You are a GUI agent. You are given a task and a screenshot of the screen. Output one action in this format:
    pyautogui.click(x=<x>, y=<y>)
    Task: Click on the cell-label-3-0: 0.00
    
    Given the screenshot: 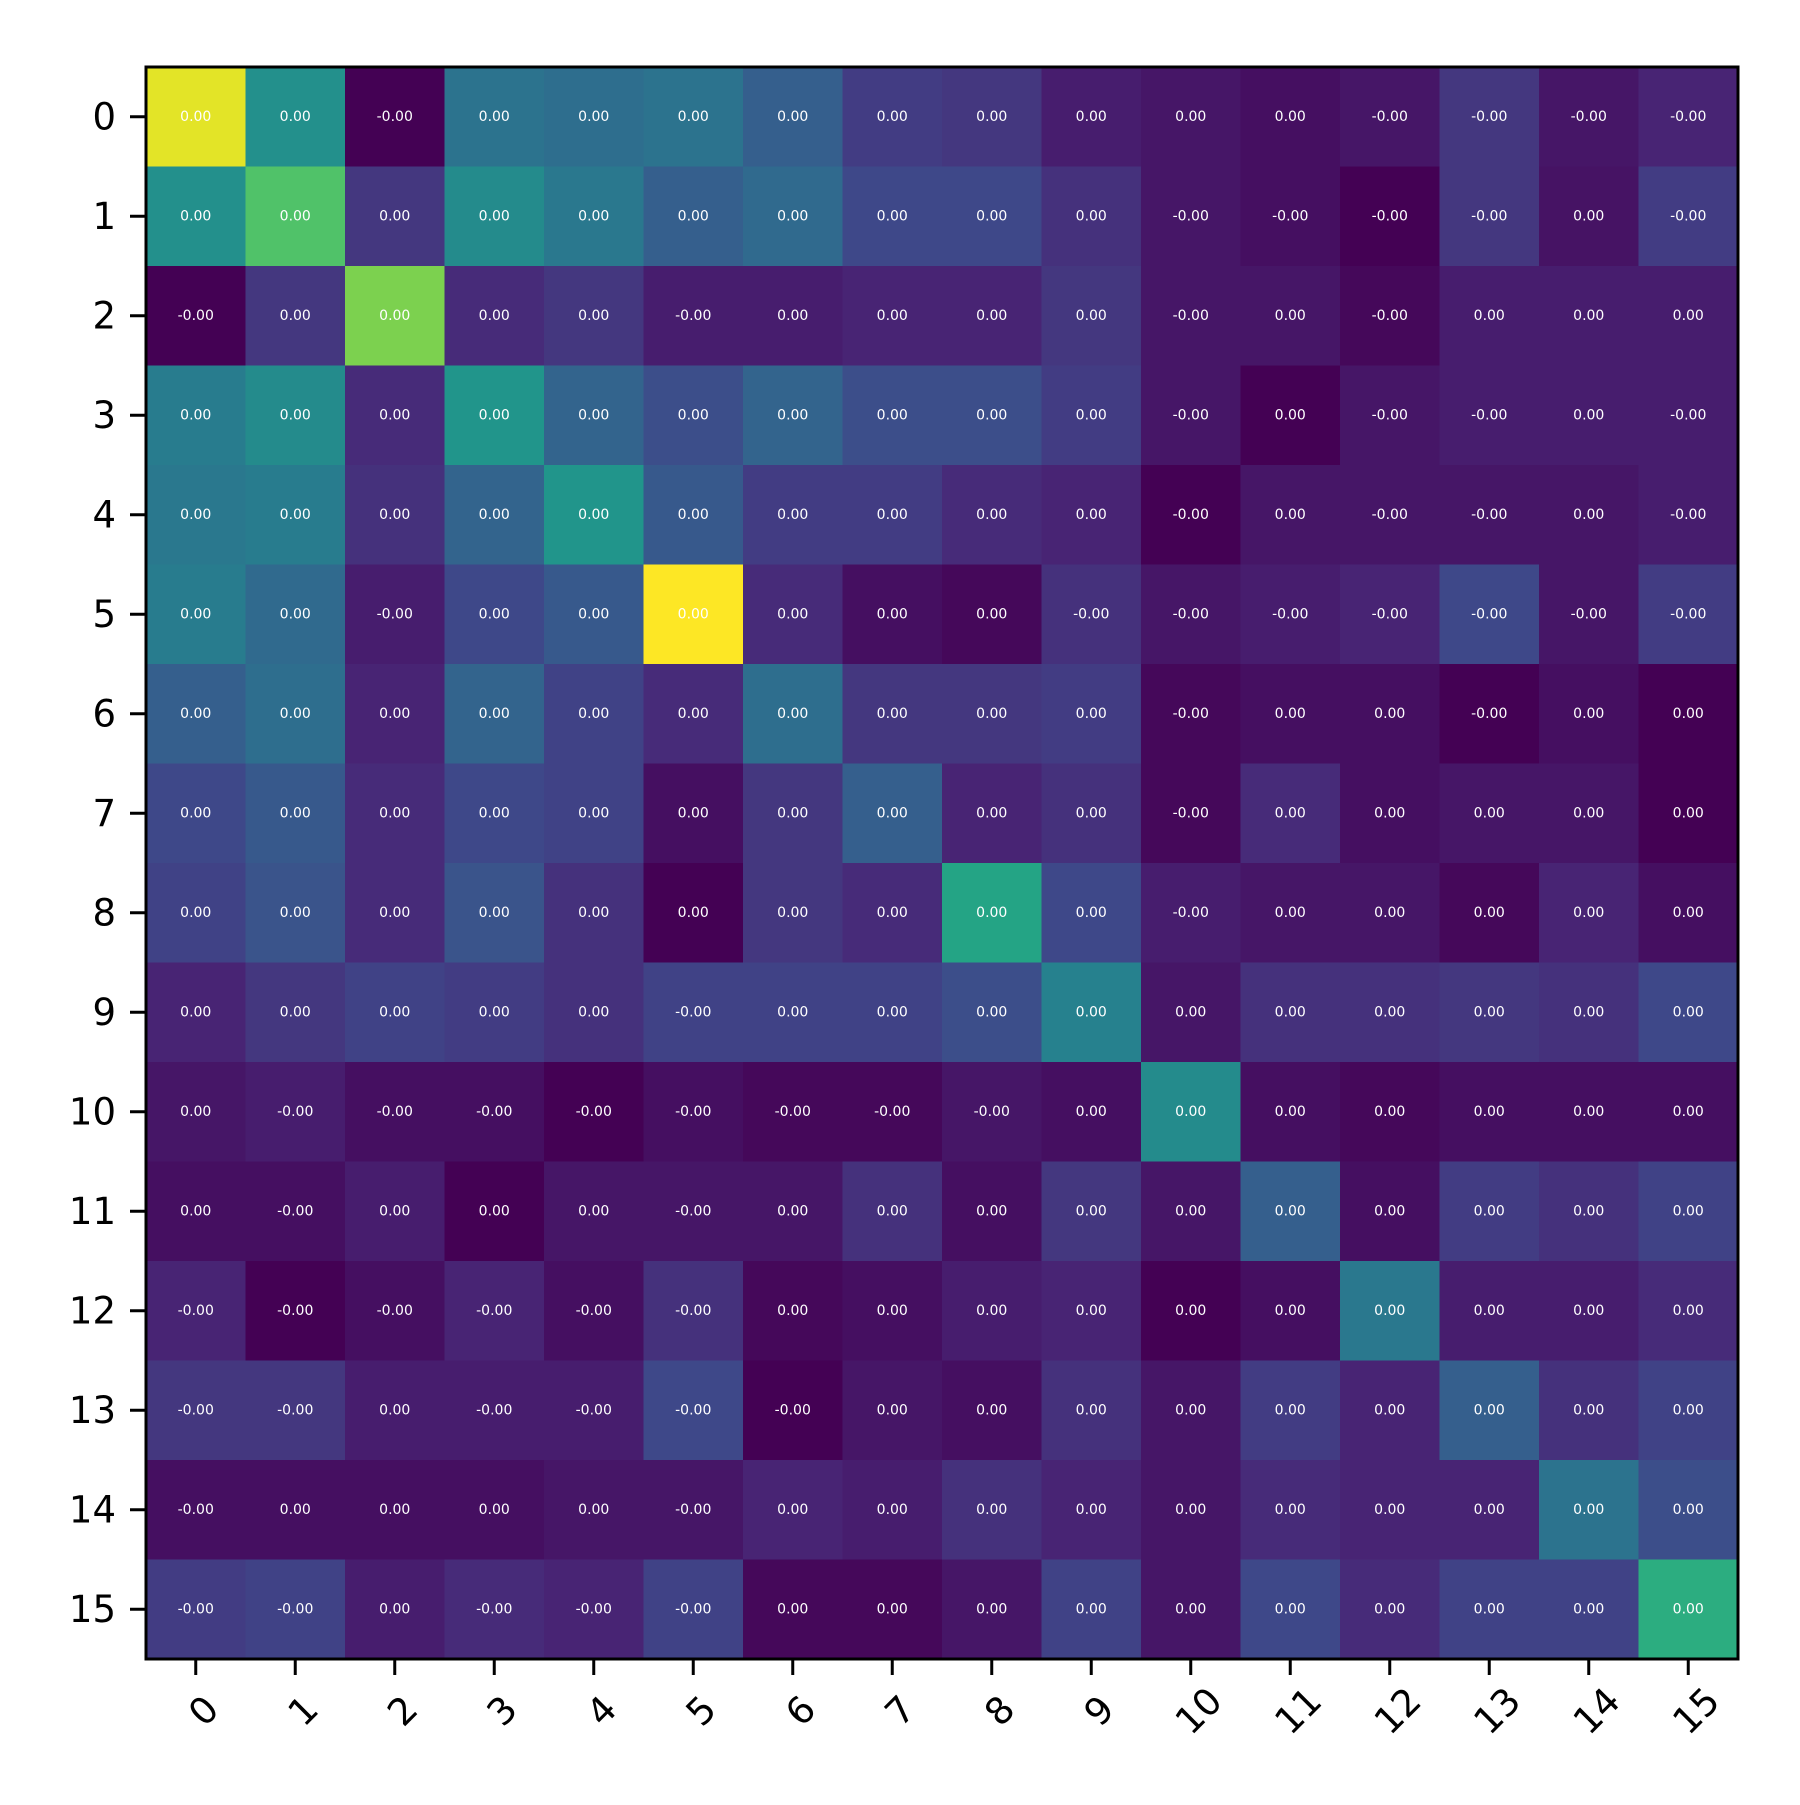 What is the action you would take?
    pyautogui.click(x=195, y=415)
    